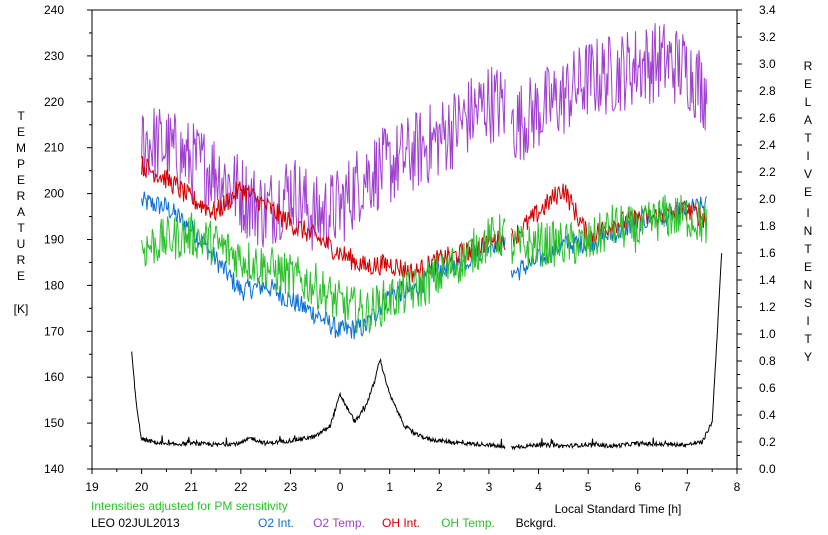 This screenshot has height=535, width=828. Describe the element at coordinates (538, 487) in the screenshot. I see `x-tick-label: 4` at that location.